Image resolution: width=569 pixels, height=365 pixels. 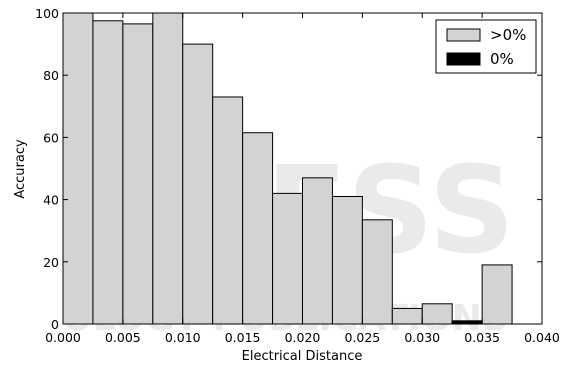 What do you see at coordinates (123, 337) in the screenshot?
I see `x-tick-label: 0.005` at bounding box center [123, 337].